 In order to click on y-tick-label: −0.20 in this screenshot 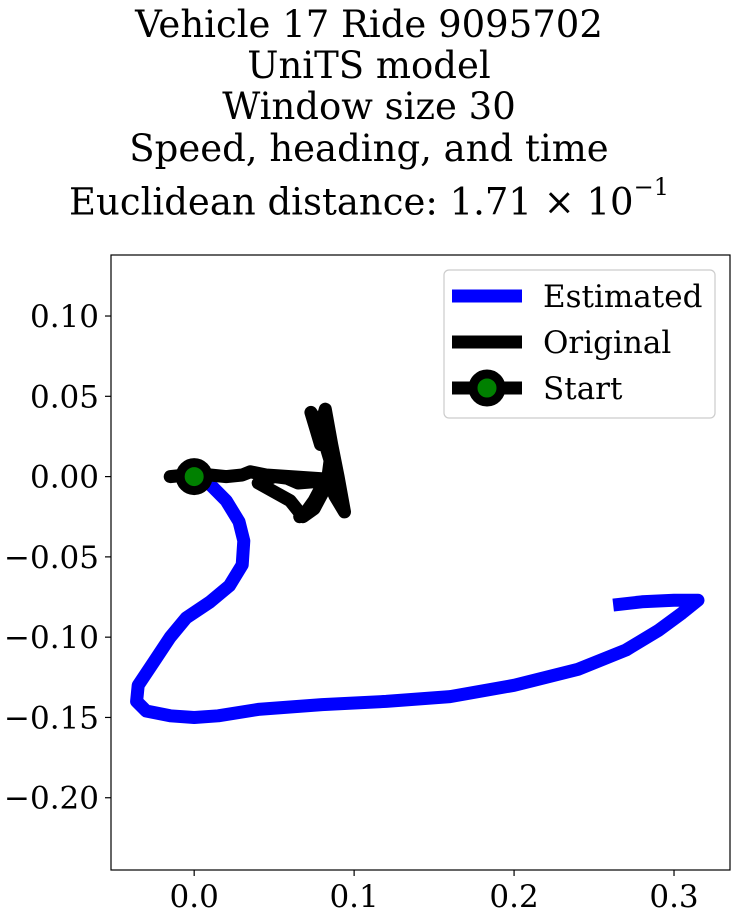, I will do `click(51, 799)`.